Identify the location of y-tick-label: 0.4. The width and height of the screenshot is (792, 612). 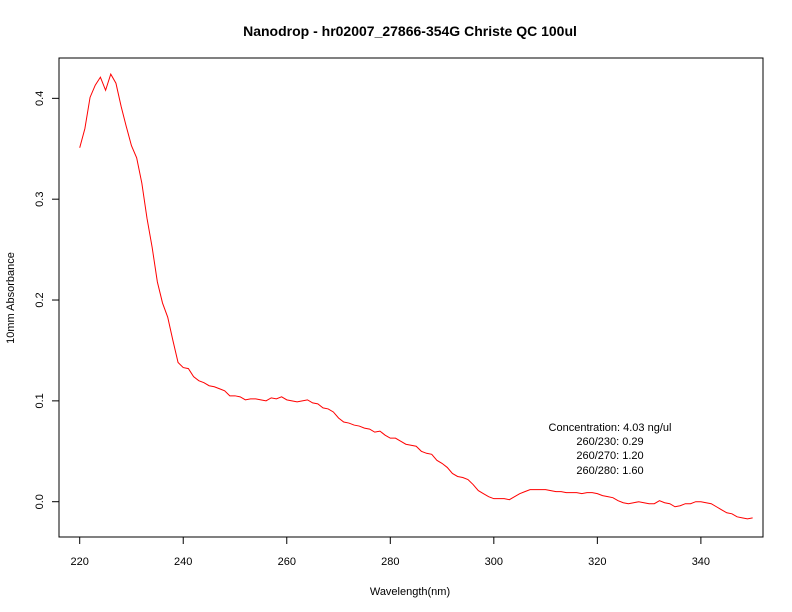
(40, 98).